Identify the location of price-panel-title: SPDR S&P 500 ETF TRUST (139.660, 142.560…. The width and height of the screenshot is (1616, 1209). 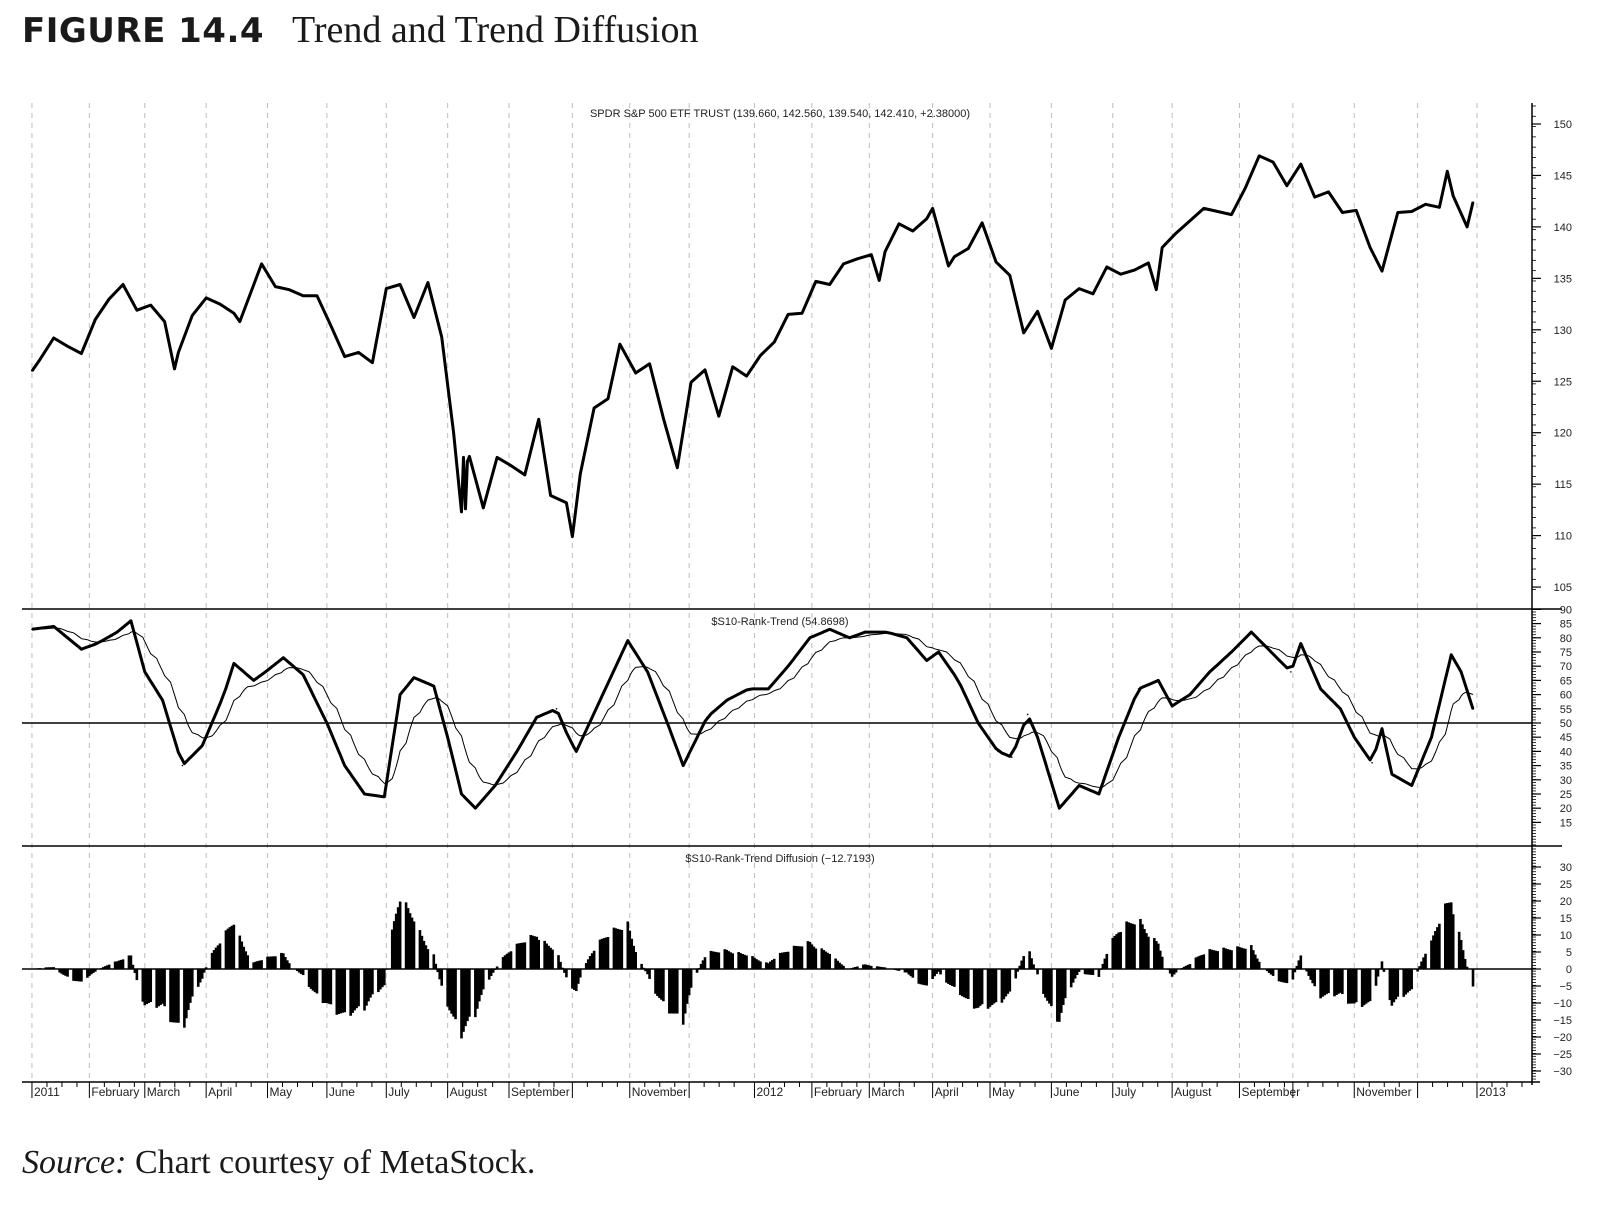
(780, 114).